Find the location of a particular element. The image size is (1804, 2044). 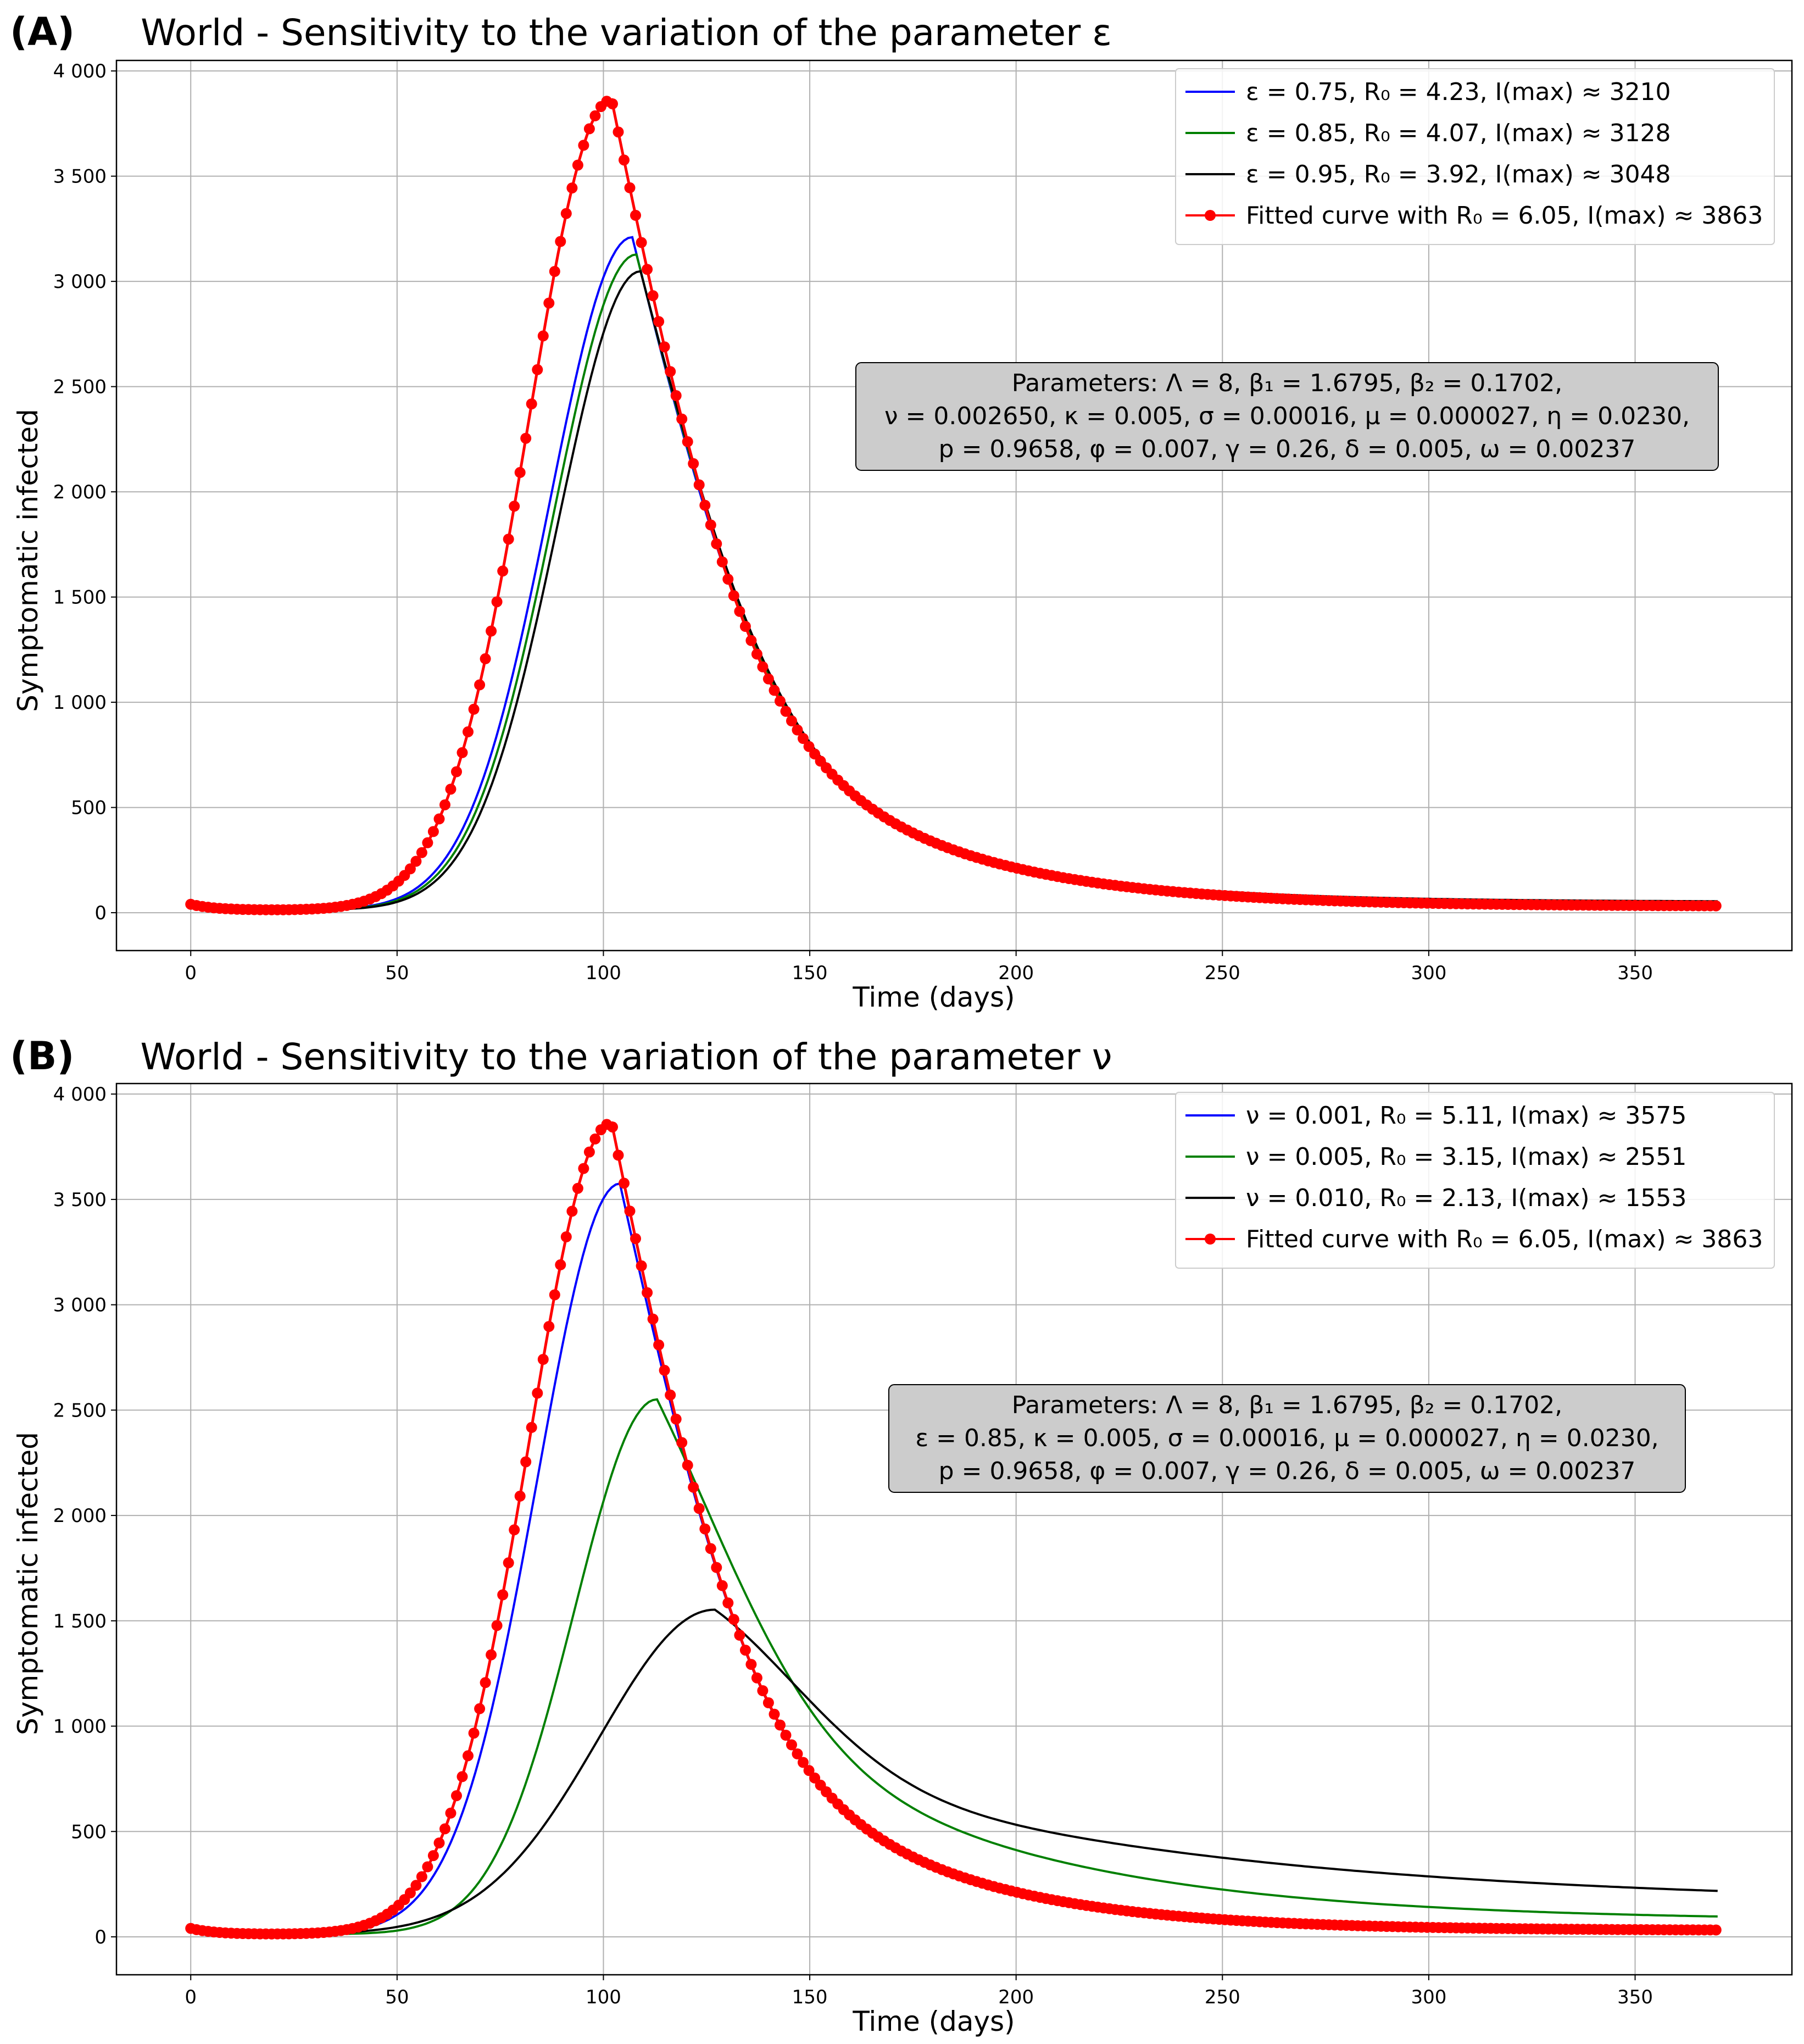

legend-label-1: ν = 0.001, R₀ = 5.11, I(max) ≈ 3575 is located at coordinates (1466, 1116).